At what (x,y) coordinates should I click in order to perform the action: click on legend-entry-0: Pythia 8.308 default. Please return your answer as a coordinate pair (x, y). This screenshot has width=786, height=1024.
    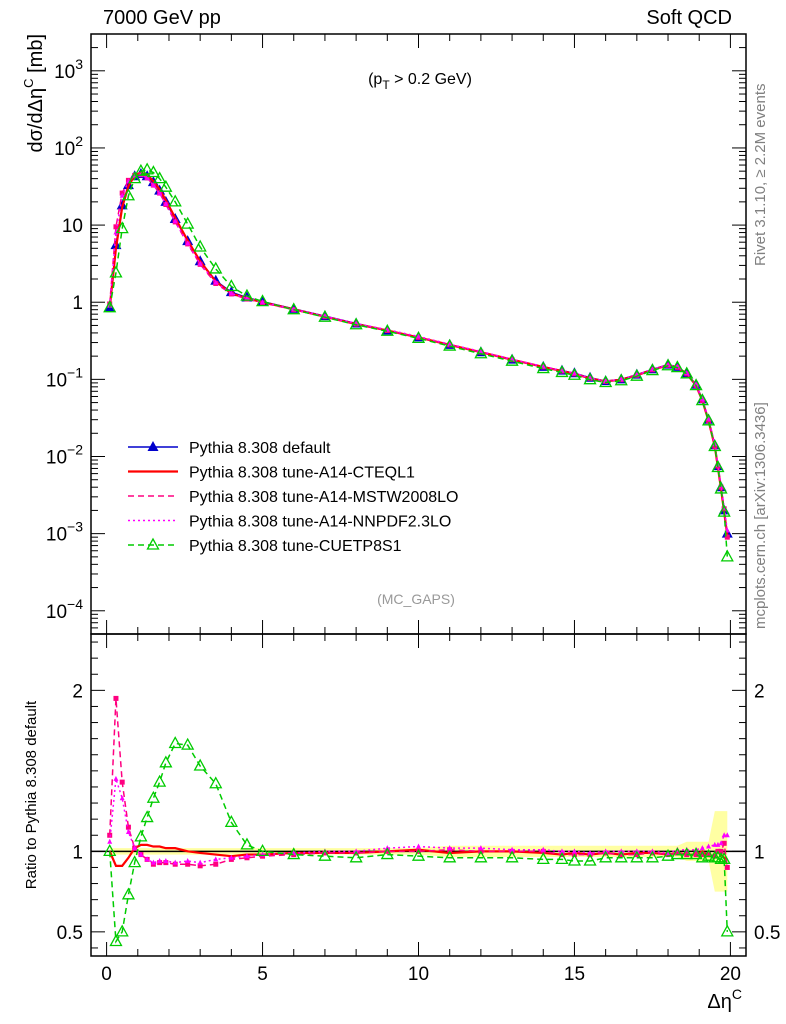
    Looking at the image, I should click on (229, 448).